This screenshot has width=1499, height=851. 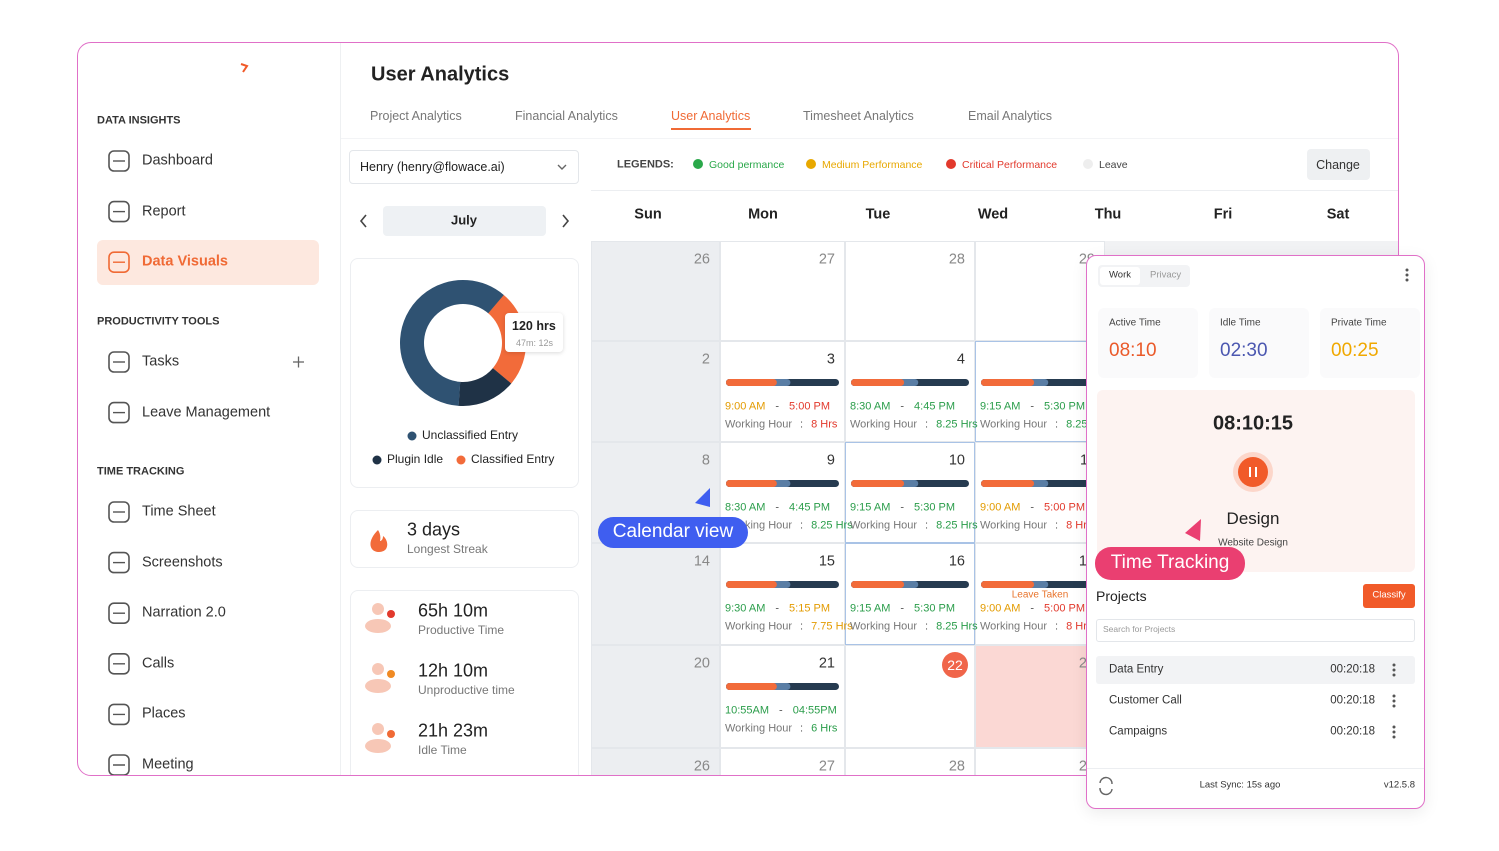 I want to click on callout-label: Calendar view, so click(x=673, y=532).